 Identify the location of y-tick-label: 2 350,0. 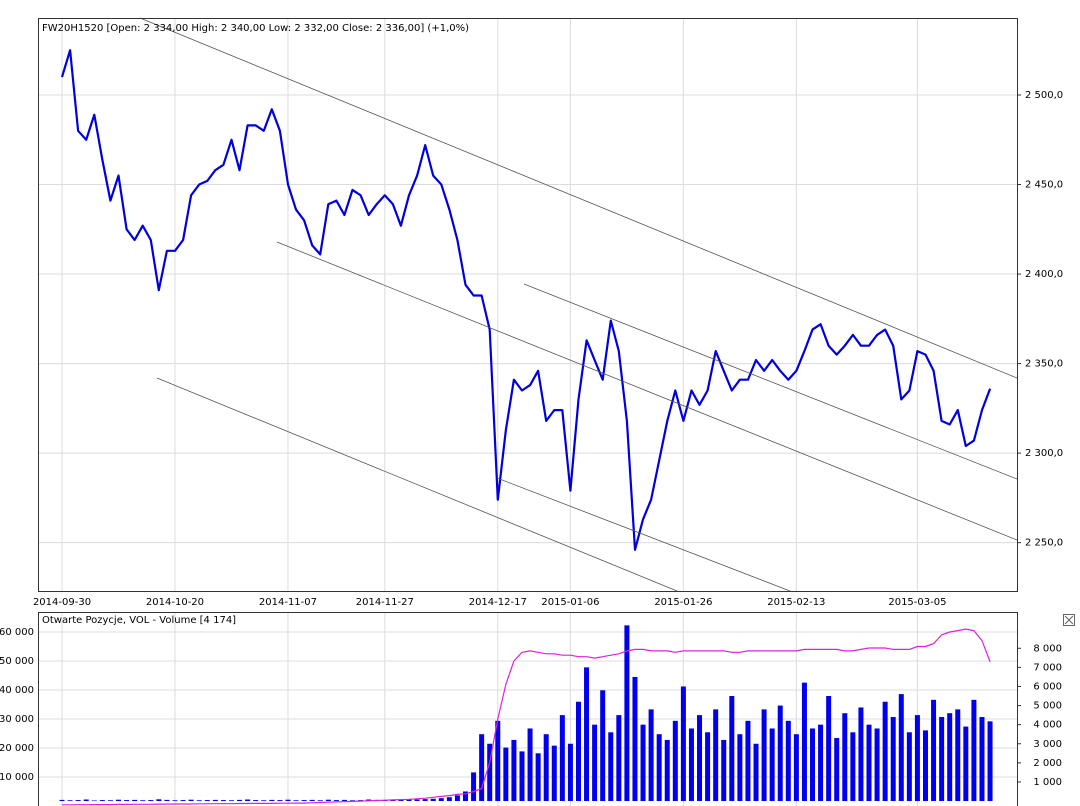
(1044, 364).